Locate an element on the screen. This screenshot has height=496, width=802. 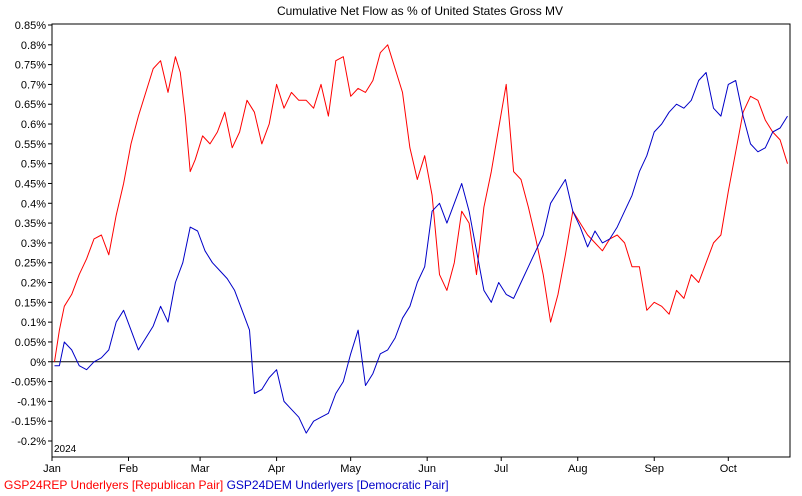
y-tick-label: 0.75% is located at coordinates (30, 66).